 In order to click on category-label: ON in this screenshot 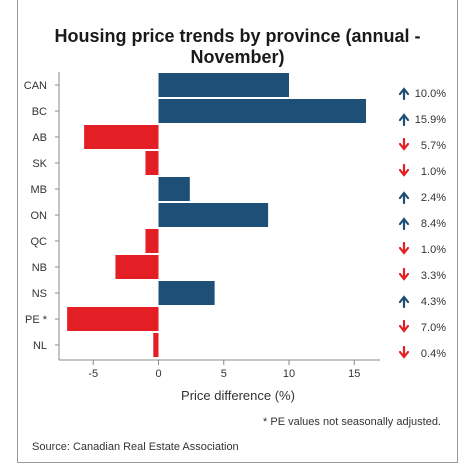, I will do `click(39, 216)`.